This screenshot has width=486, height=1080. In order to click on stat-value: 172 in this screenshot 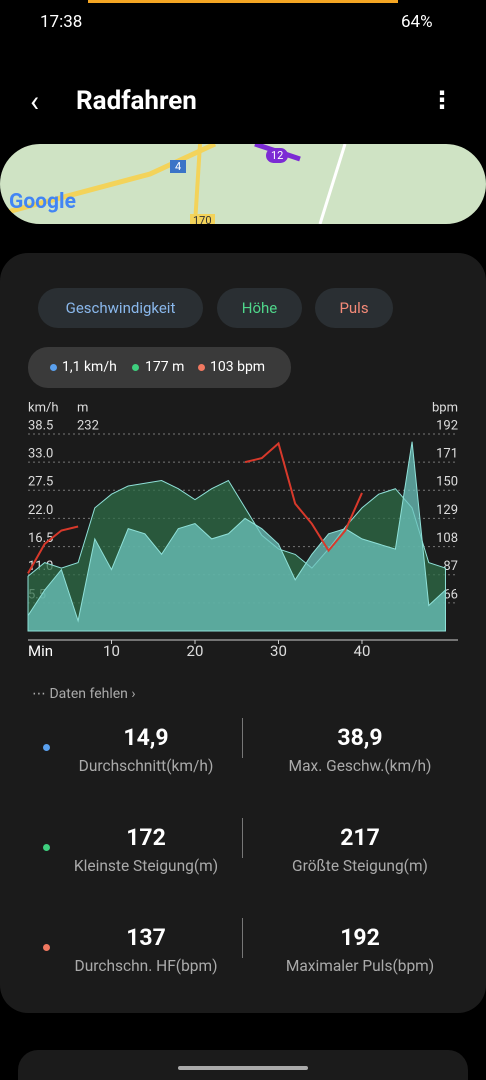, I will do `click(146, 837)`.